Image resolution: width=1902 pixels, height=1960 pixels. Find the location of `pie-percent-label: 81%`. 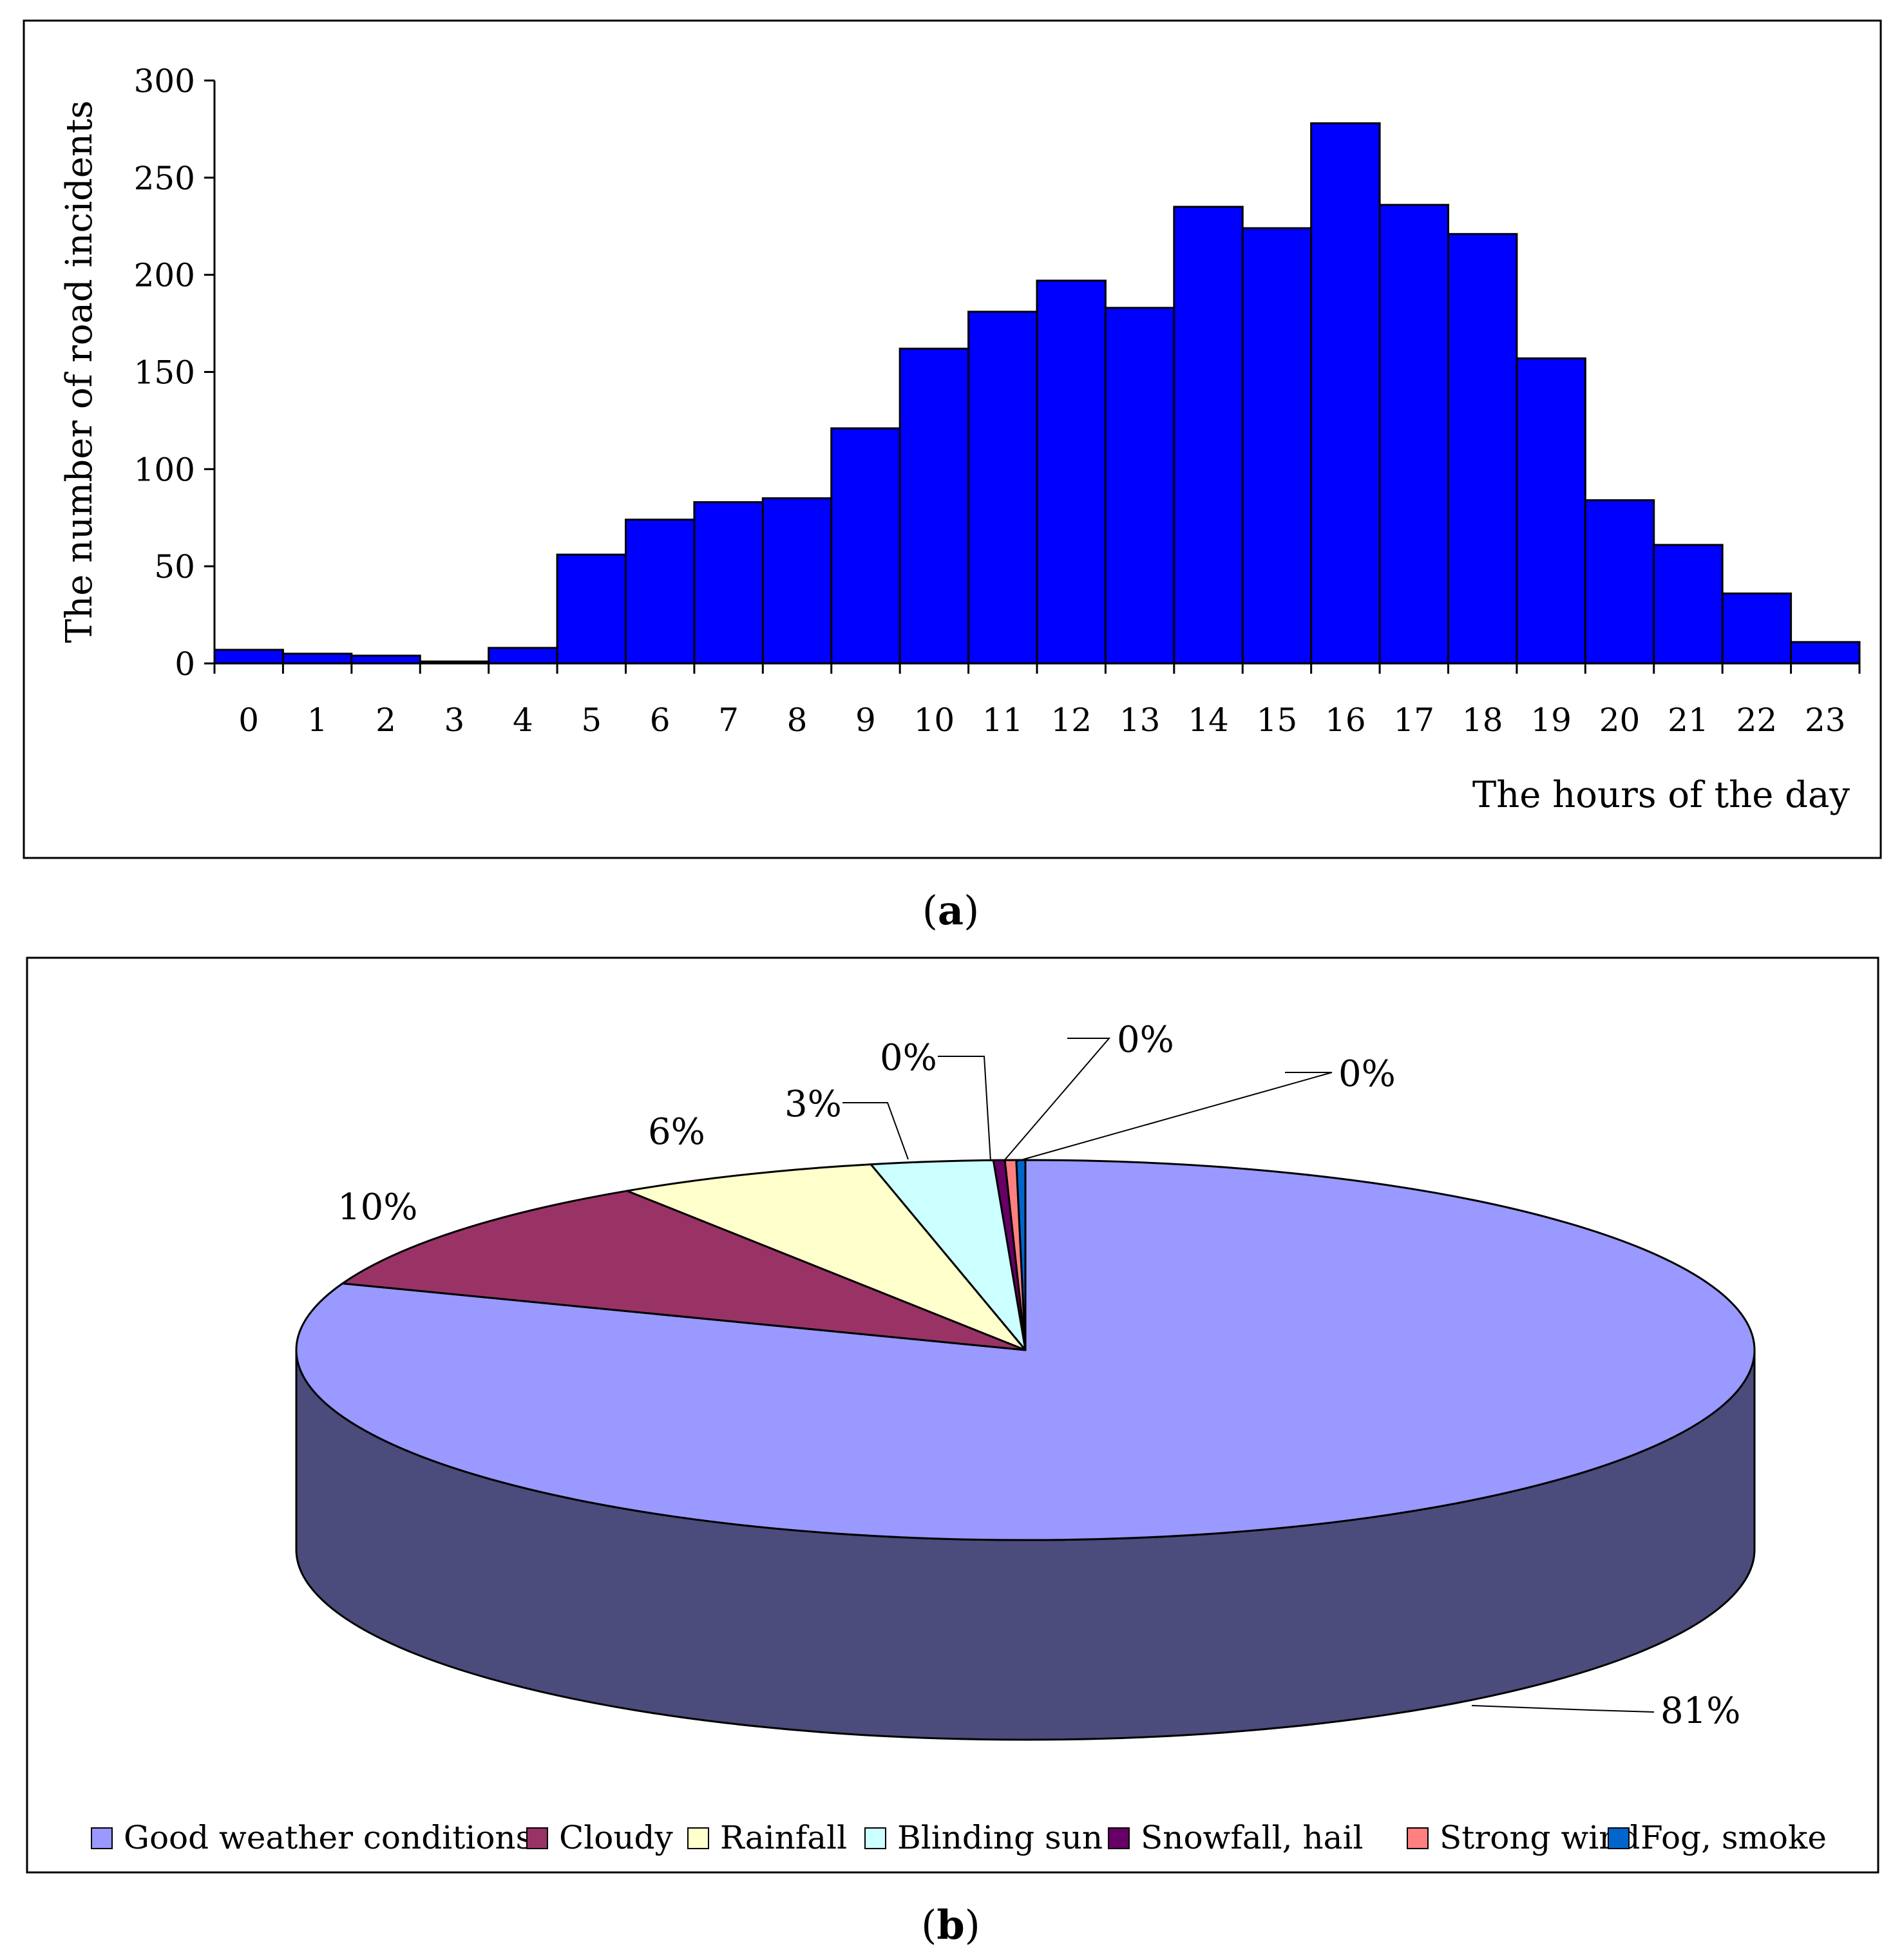

pie-percent-label: 81% is located at coordinates (1700, 1711).